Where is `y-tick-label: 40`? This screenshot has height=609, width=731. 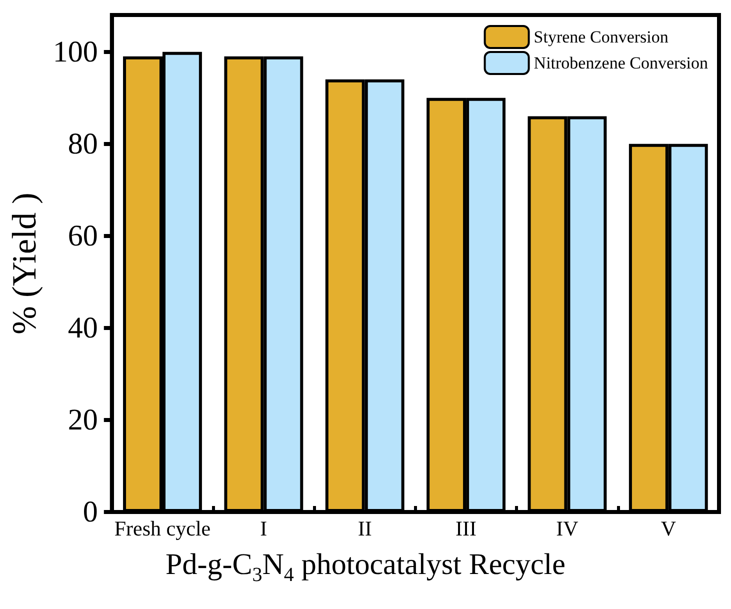
y-tick-label: 40 is located at coordinates (83, 327).